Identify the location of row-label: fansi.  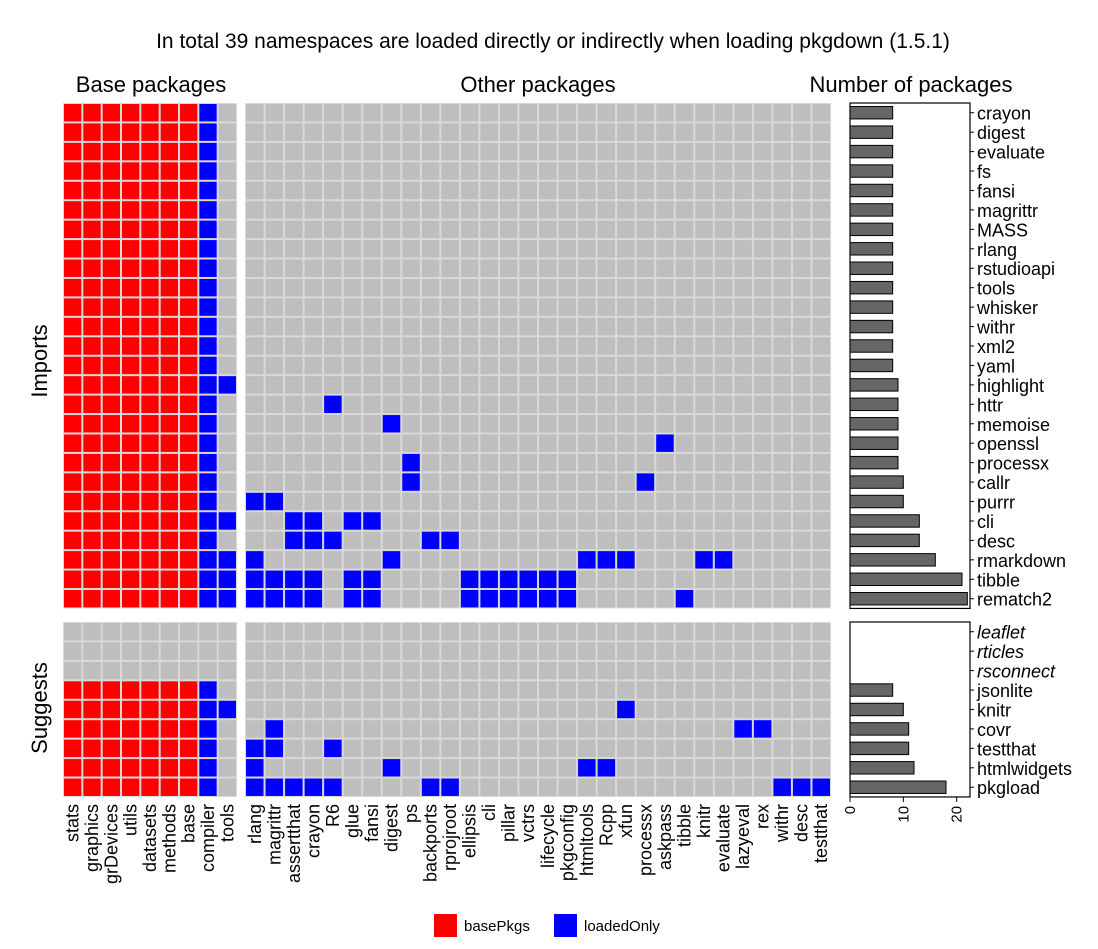
(996, 191).